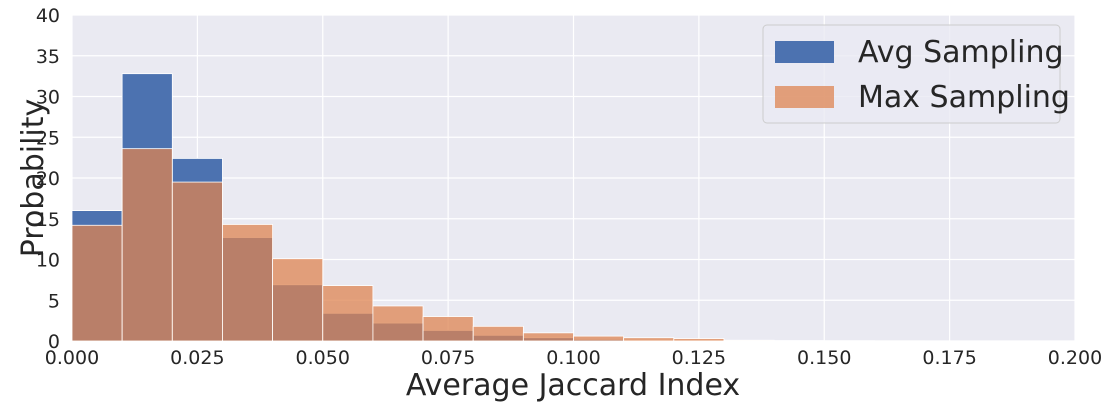 The width and height of the screenshot is (1107, 408). I want to click on y-axis-title: Probability, so click(33, 178).